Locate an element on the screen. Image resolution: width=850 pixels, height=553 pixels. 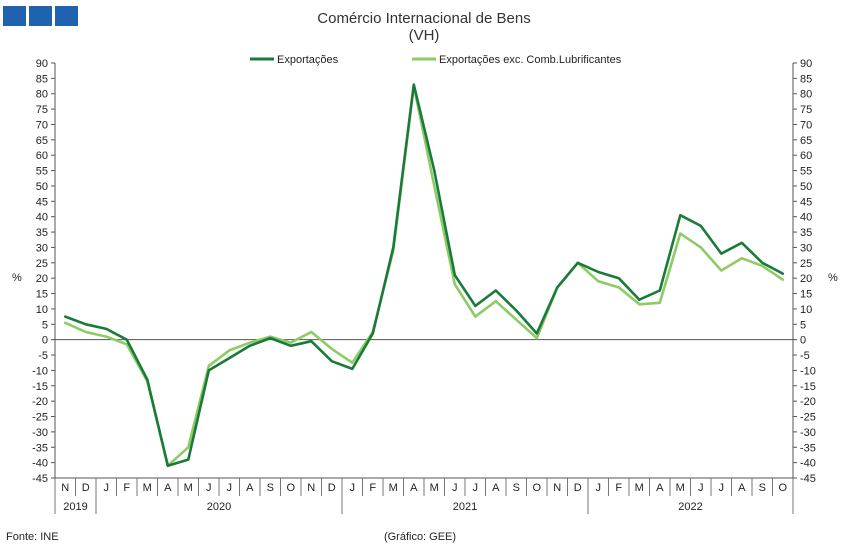
y-tick-label-right: -25 is located at coordinates (808, 418).